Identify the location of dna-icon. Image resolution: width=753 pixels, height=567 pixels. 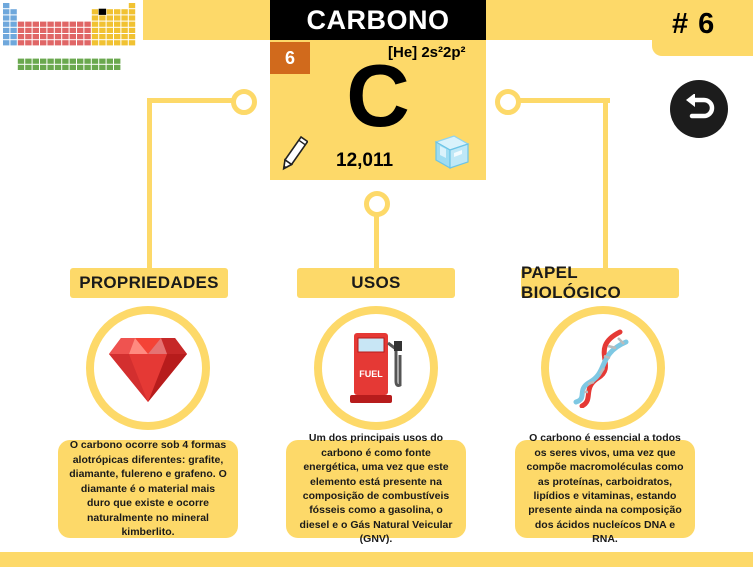
(601, 368).